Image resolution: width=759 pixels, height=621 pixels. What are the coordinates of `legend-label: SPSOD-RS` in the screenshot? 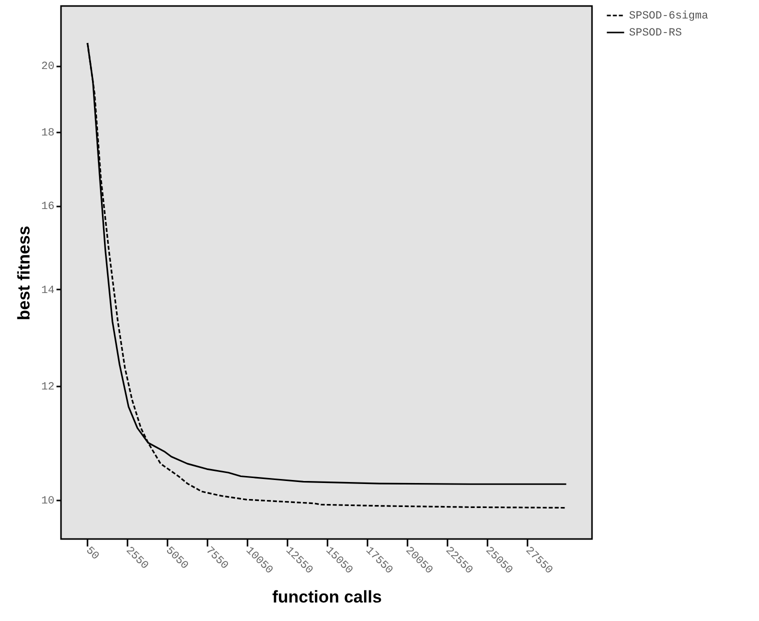 It's located at (655, 34).